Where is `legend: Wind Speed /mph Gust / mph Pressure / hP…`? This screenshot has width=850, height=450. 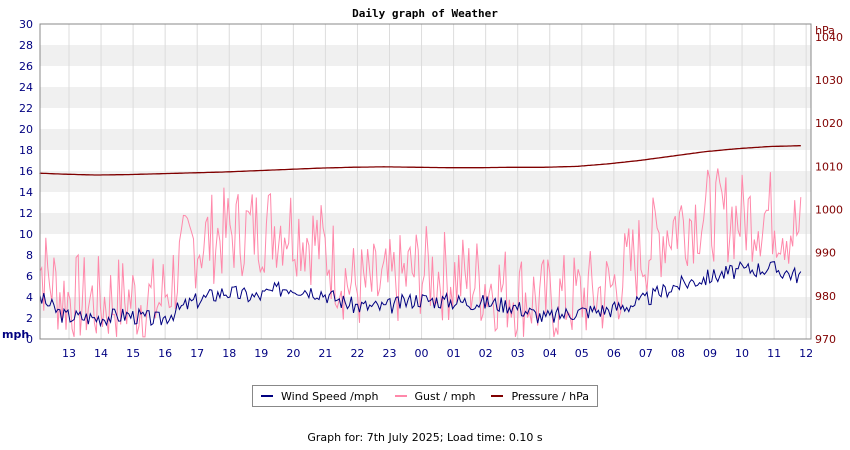 legend: Wind Speed /mph Gust / mph Pressure / hP… is located at coordinates (425, 396).